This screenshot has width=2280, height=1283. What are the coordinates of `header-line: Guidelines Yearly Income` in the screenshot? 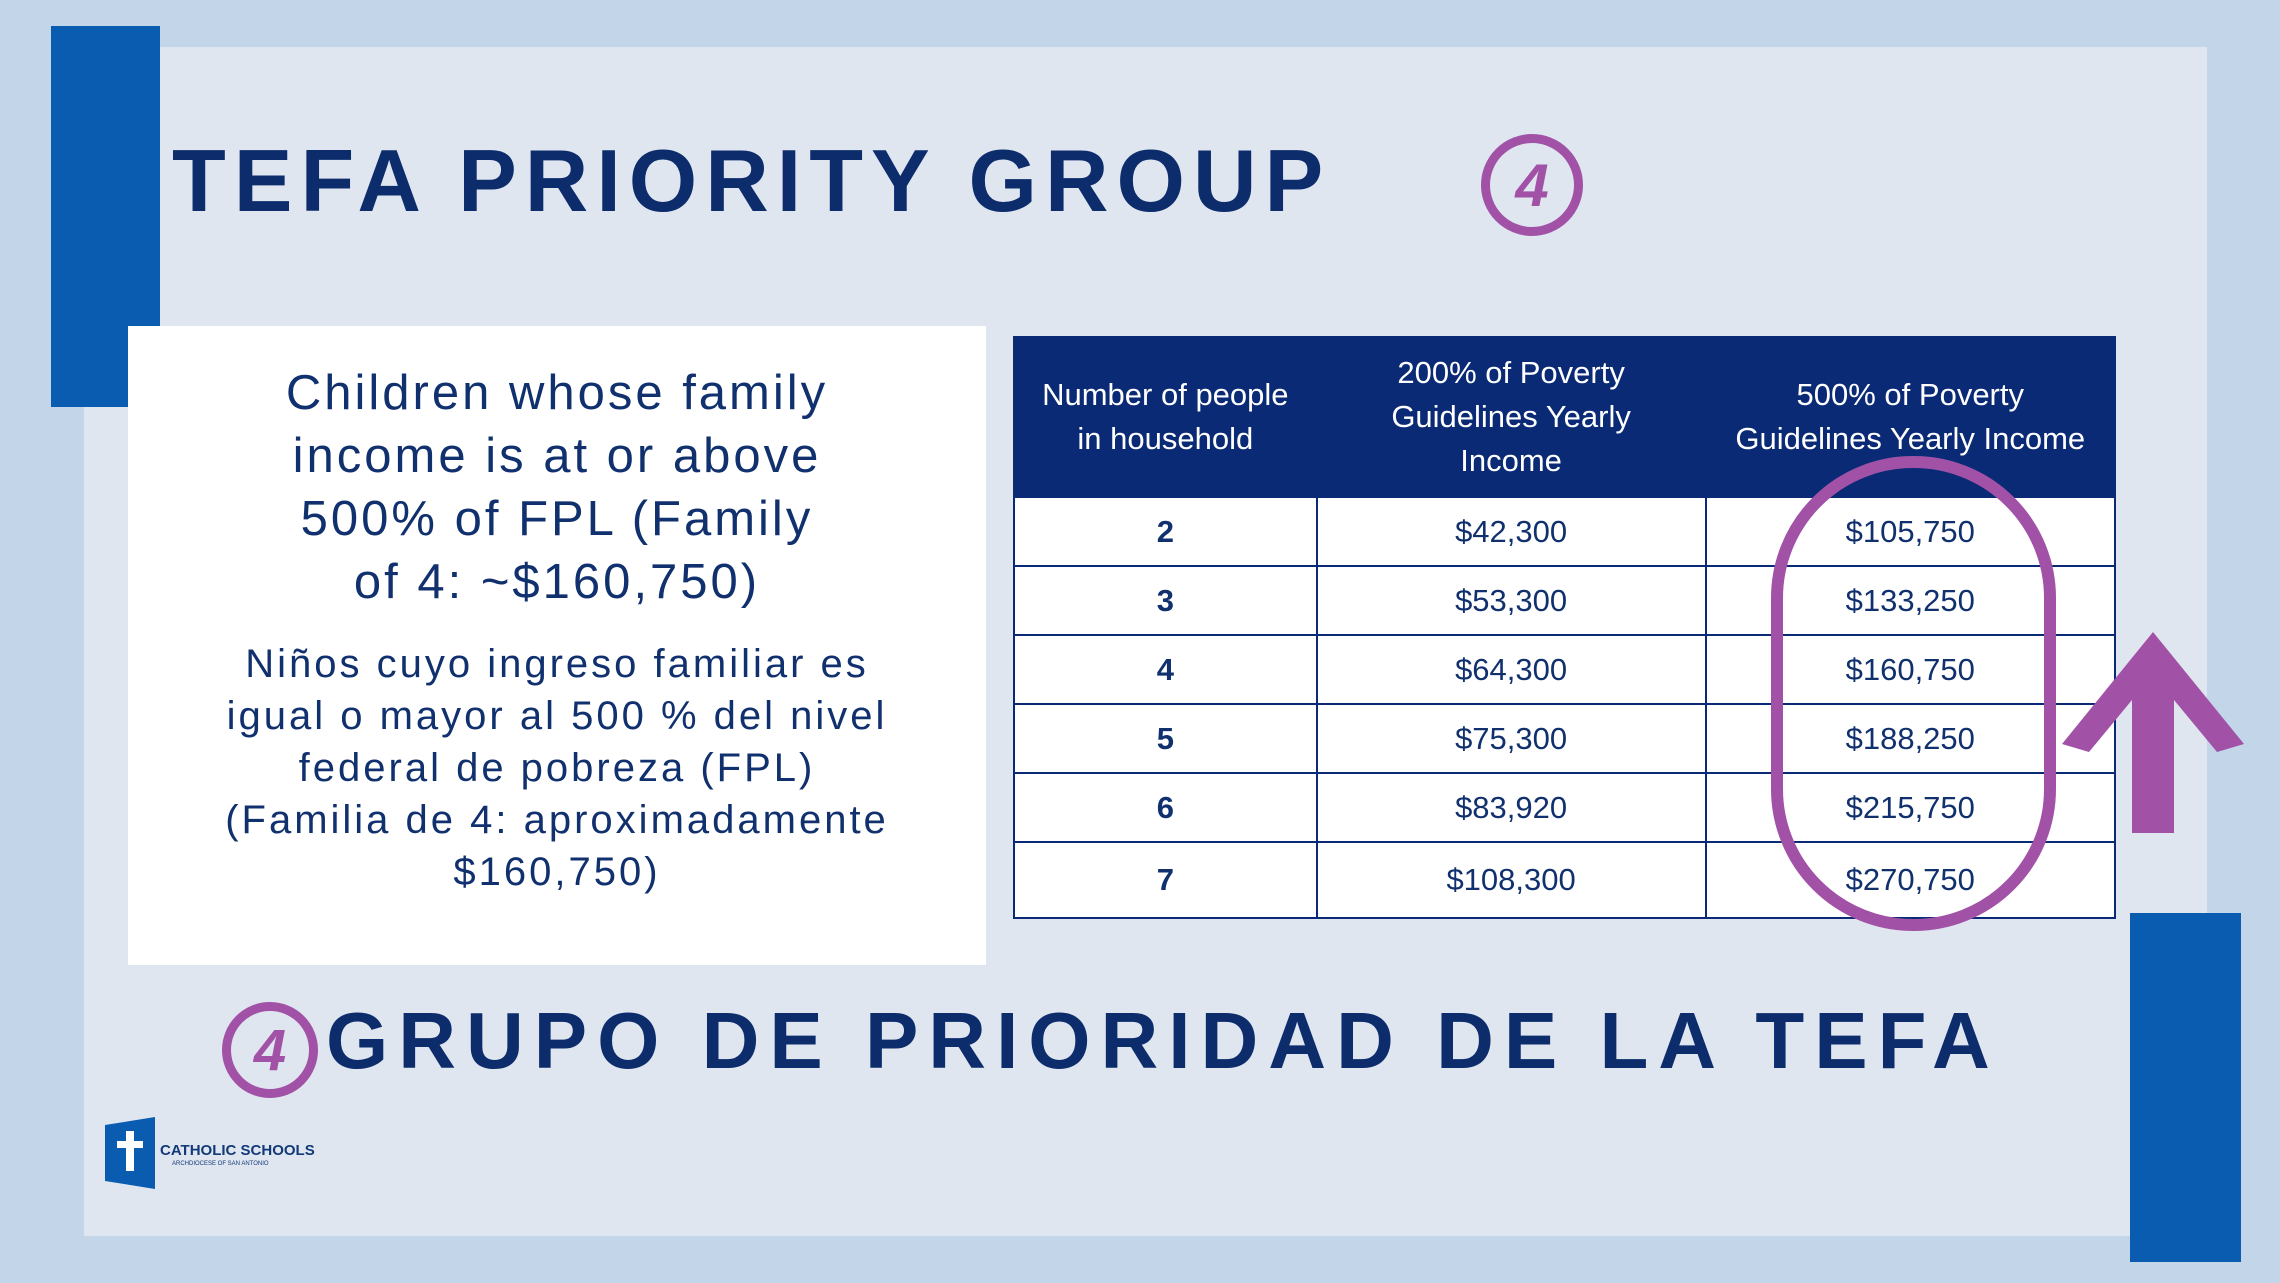 It's located at (1910, 438).